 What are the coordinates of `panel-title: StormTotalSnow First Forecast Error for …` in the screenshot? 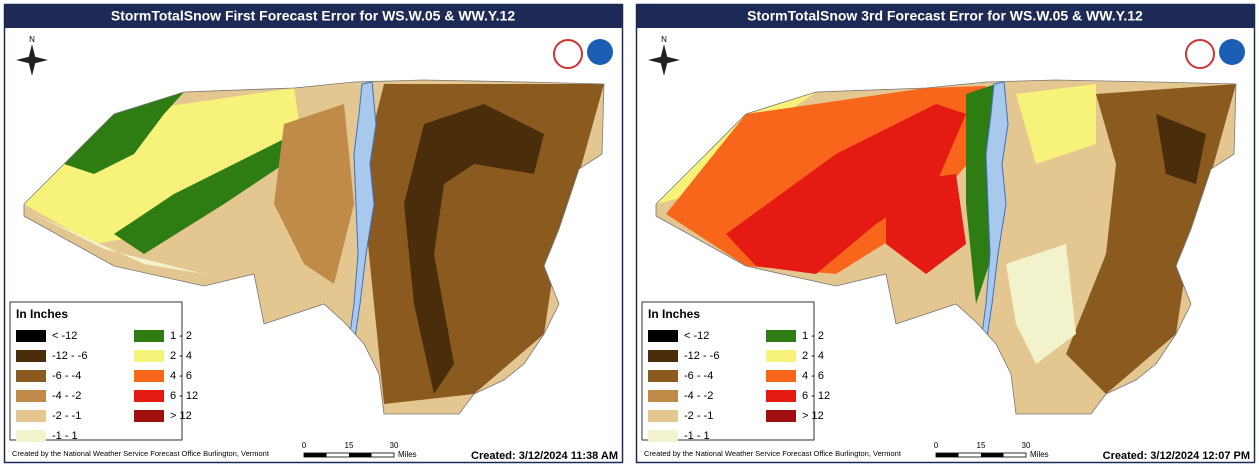 It's located at (313, 16).